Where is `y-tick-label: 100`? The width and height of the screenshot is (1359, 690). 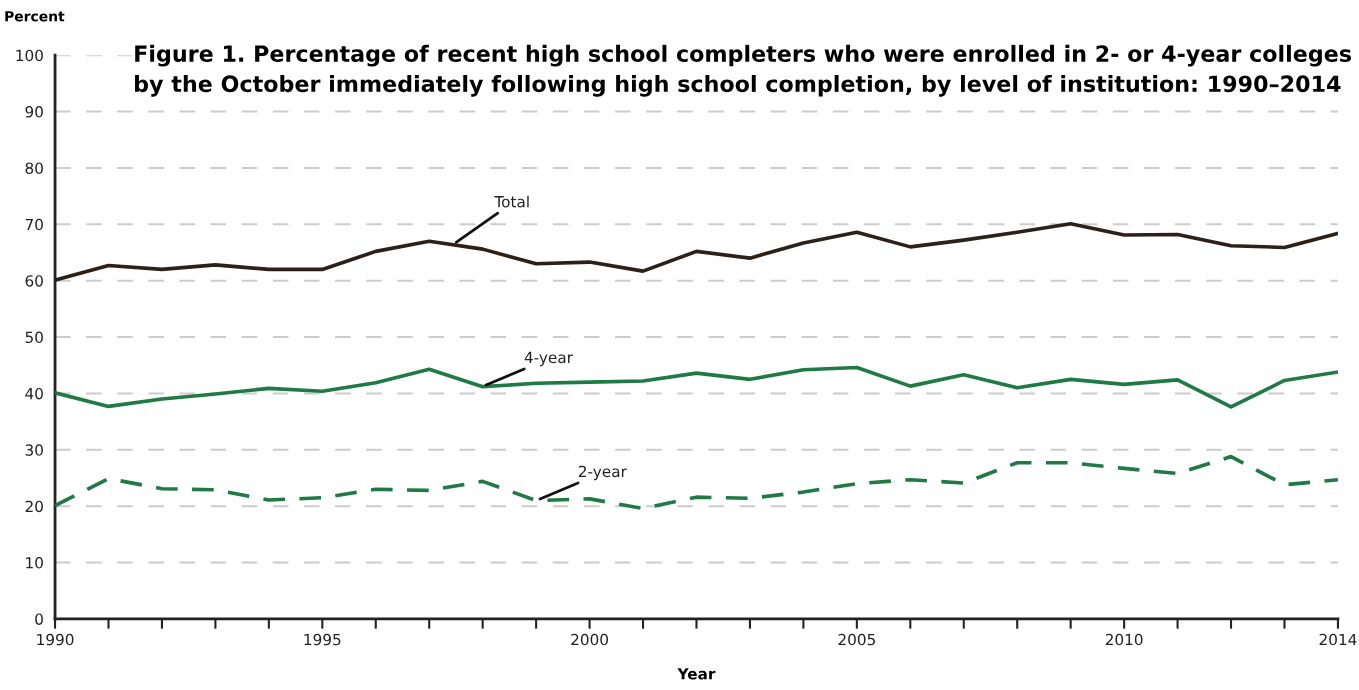
y-tick-label: 100 is located at coordinates (29, 55).